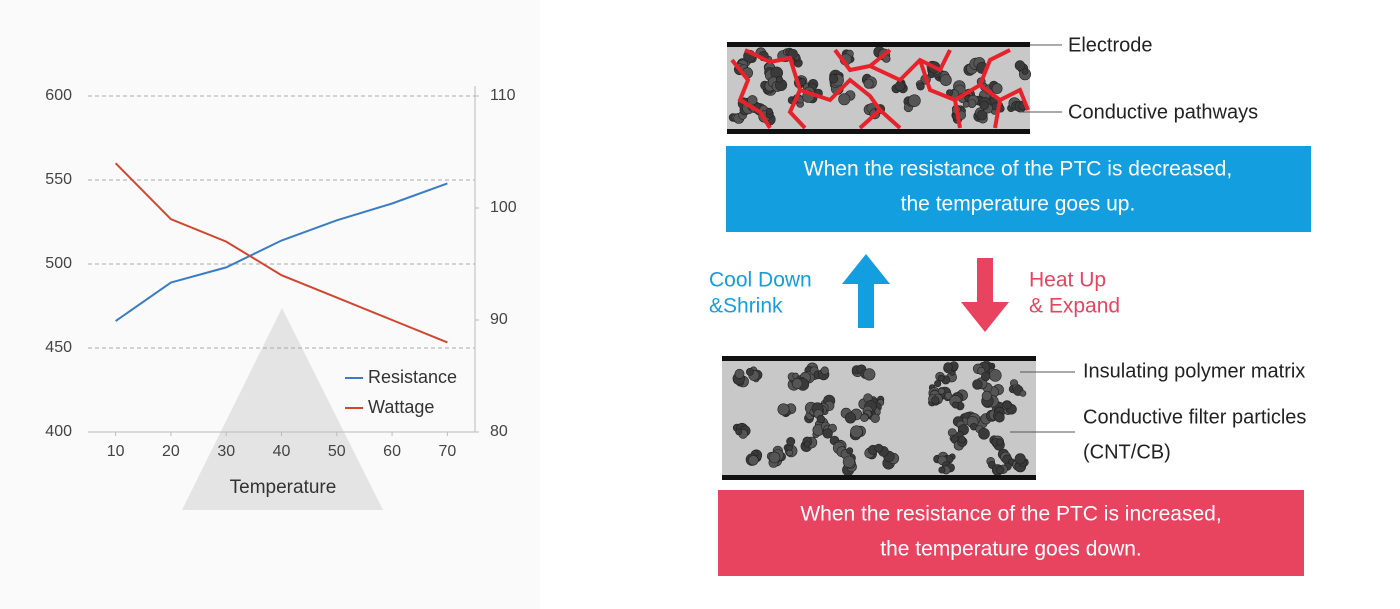 This screenshot has height=609, width=1400. I want to click on y2-tick-label: 110, so click(503, 95).